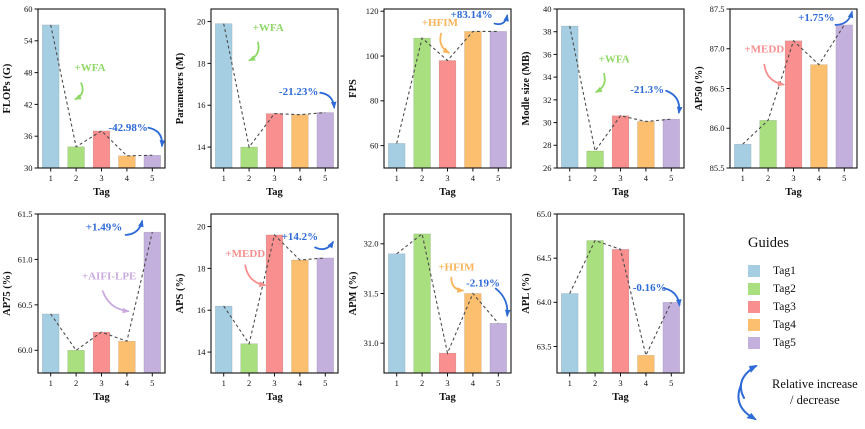  I want to click on svg-text: AP50 (%), so click(699, 88).